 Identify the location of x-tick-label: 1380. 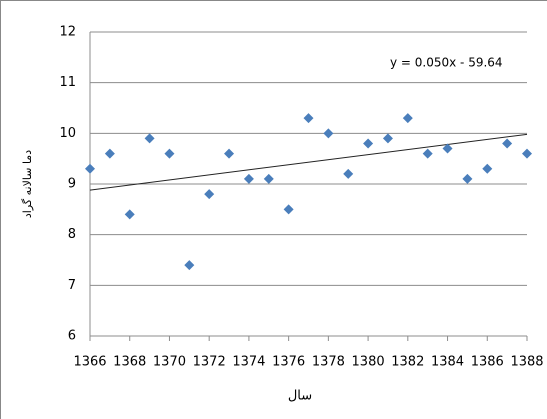
(368, 362).